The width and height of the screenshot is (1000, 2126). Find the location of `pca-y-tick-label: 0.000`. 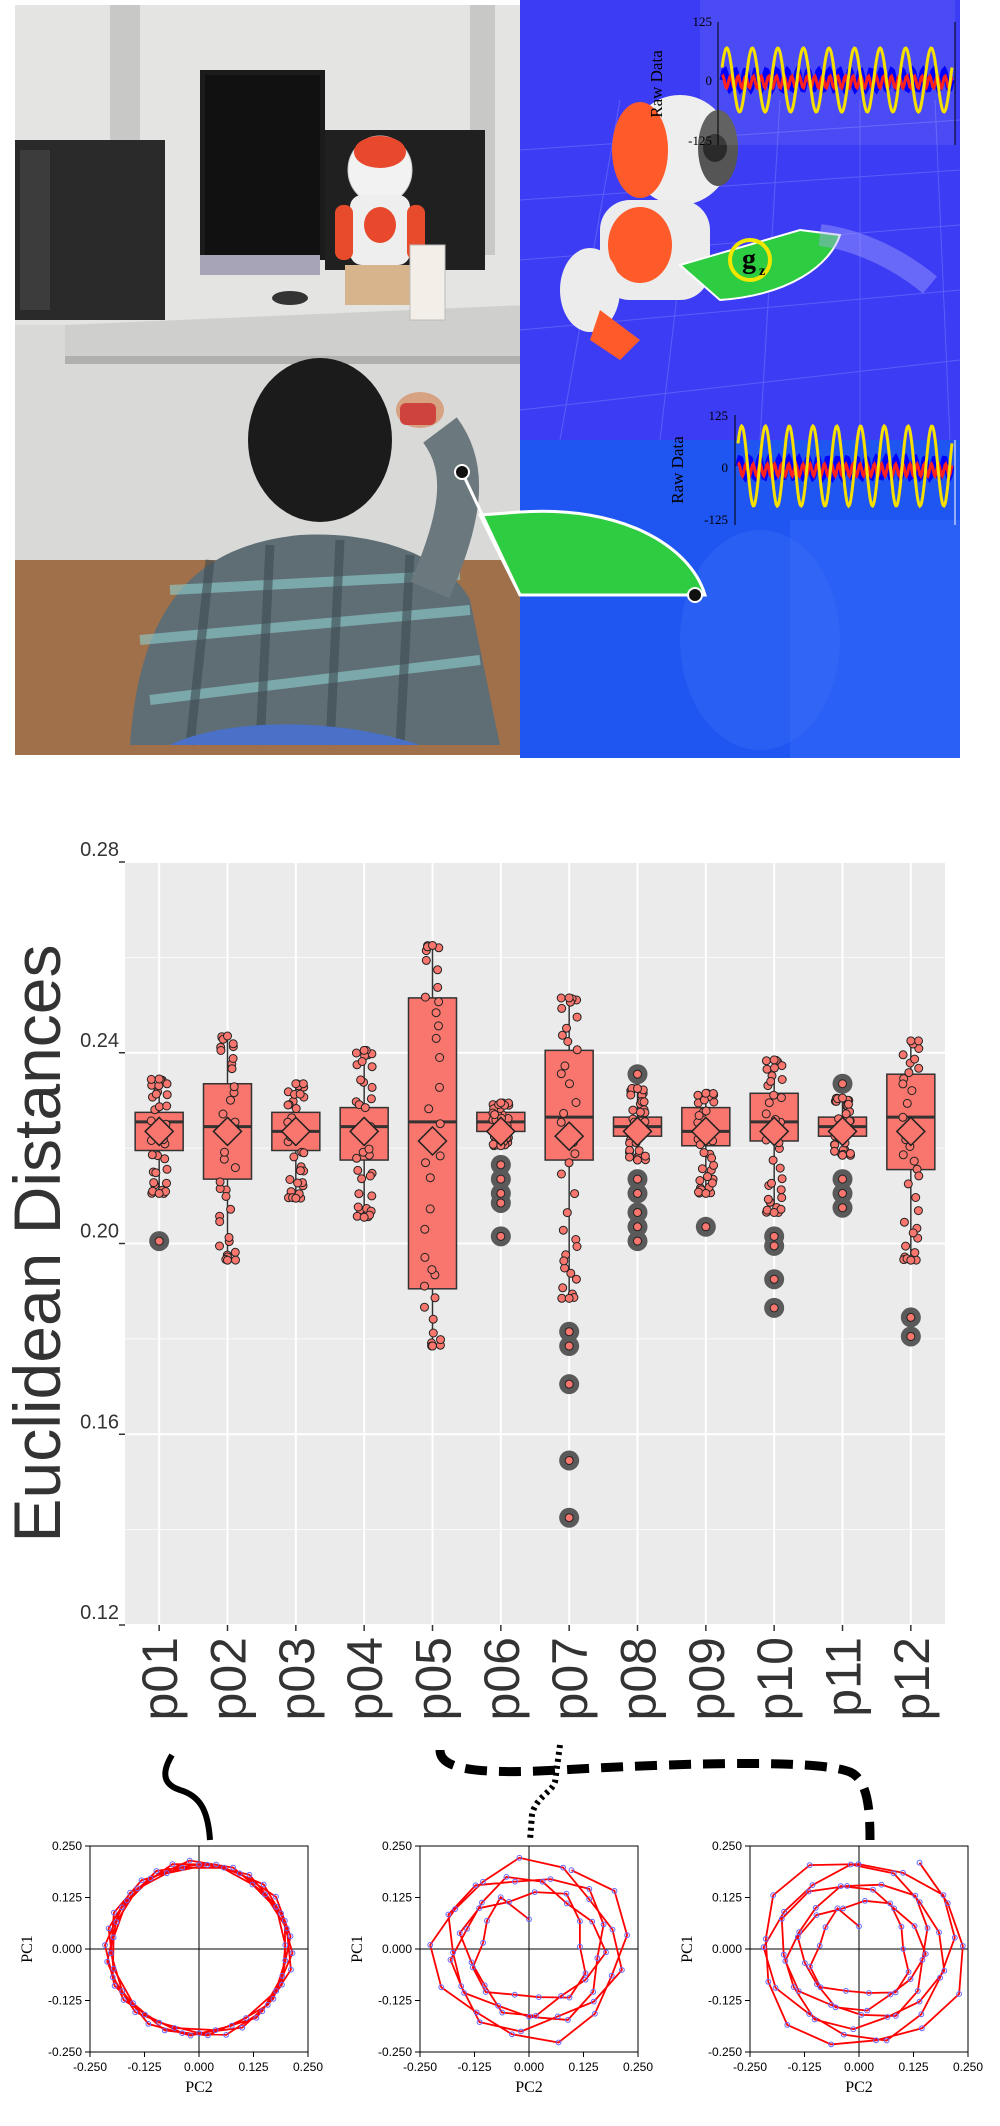

pca-y-tick-label: 0.000 is located at coordinates (67, 1949).